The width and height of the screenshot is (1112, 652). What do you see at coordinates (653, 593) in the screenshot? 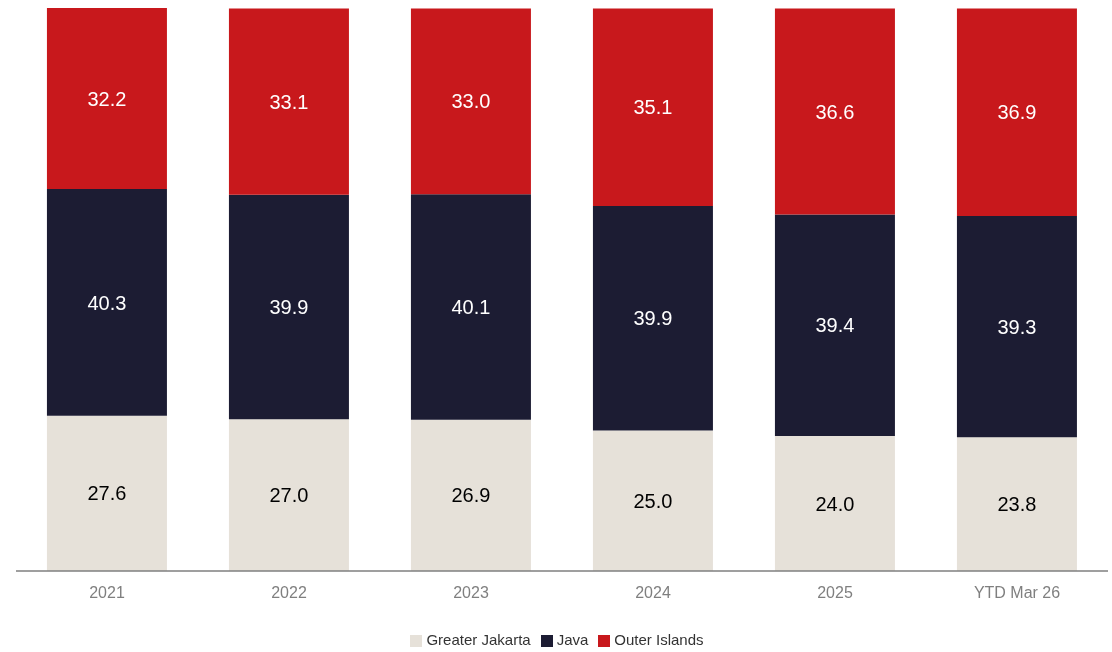
I see `x-tick-label: 2024` at bounding box center [653, 593].